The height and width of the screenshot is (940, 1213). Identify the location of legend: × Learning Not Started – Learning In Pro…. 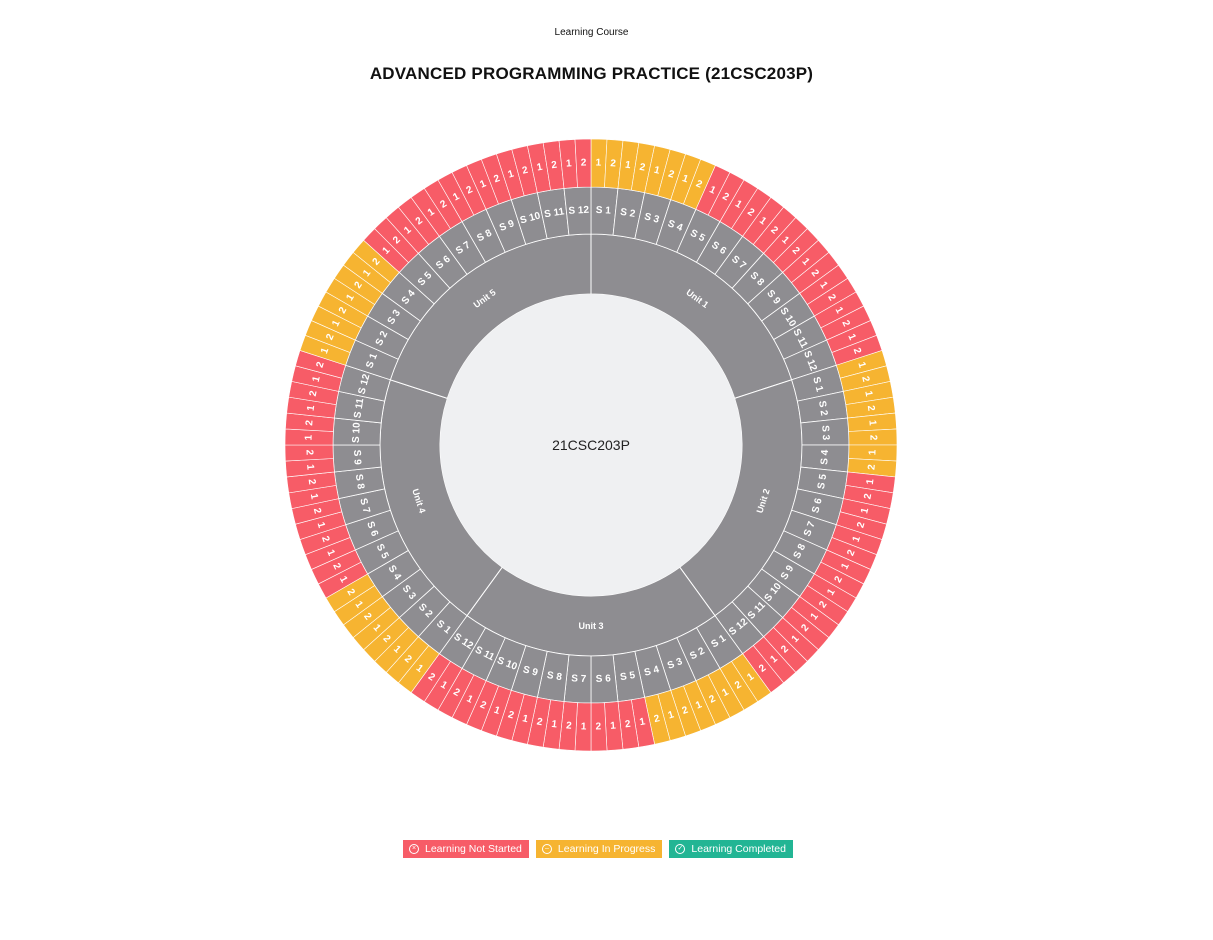
(598, 849).